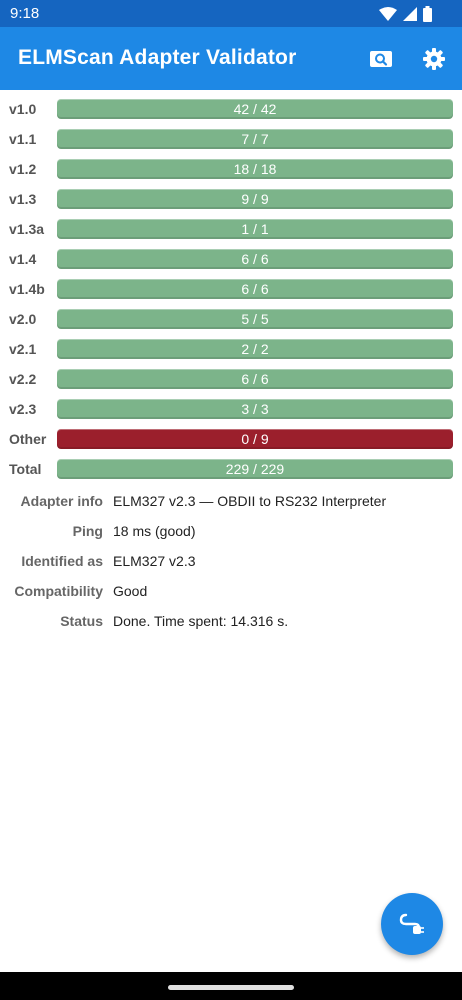  I want to click on result-row-v1-4b: v1.4b 6 / 6, so click(231, 290).